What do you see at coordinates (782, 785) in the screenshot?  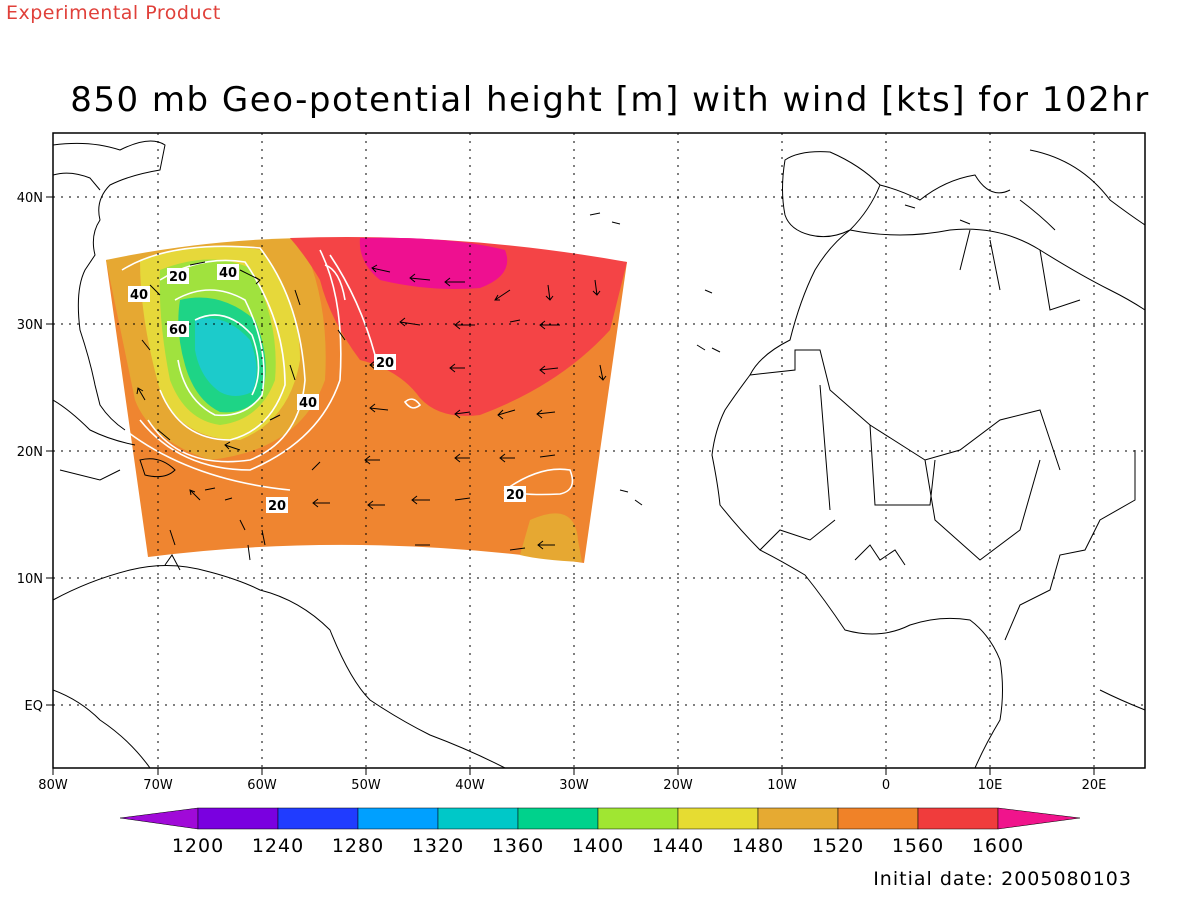 I see `lon-tick-label: 10W` at bounding box center [782, 785].